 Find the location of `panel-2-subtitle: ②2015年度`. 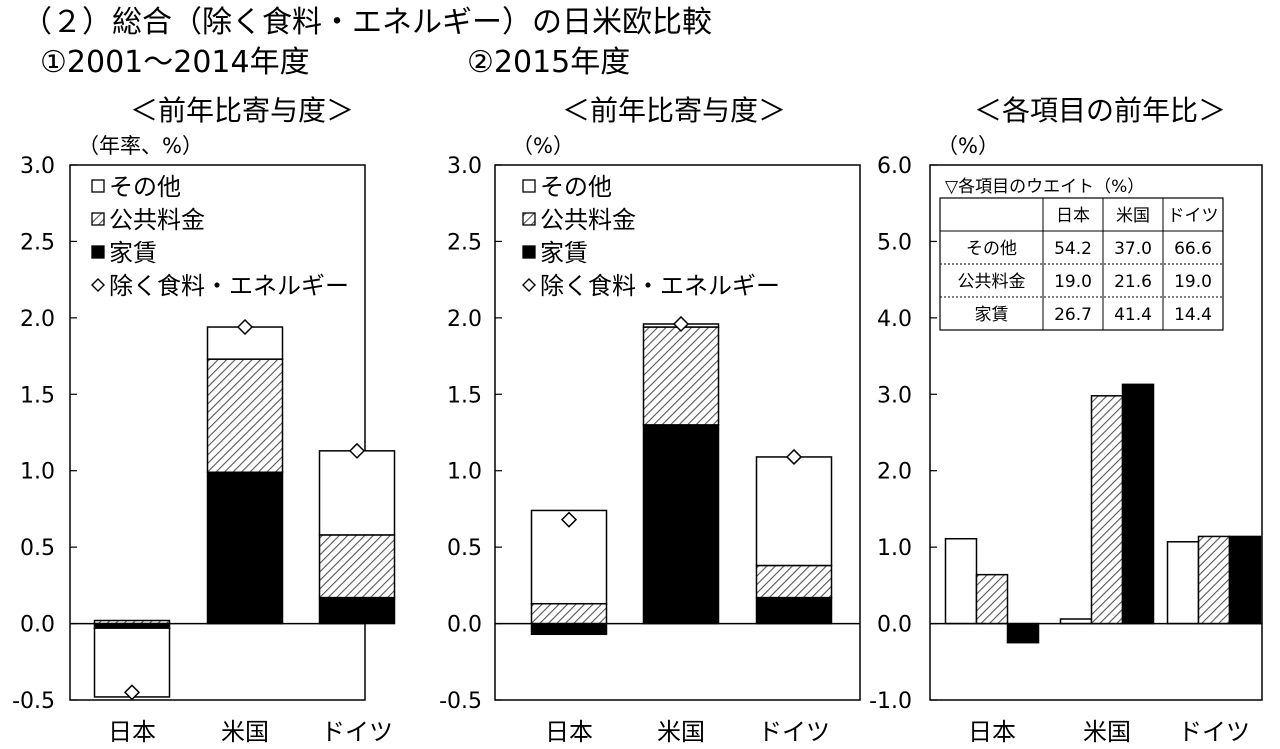

panel-2-subtitle: ②2015年度 is located at coordinates (549, 62).